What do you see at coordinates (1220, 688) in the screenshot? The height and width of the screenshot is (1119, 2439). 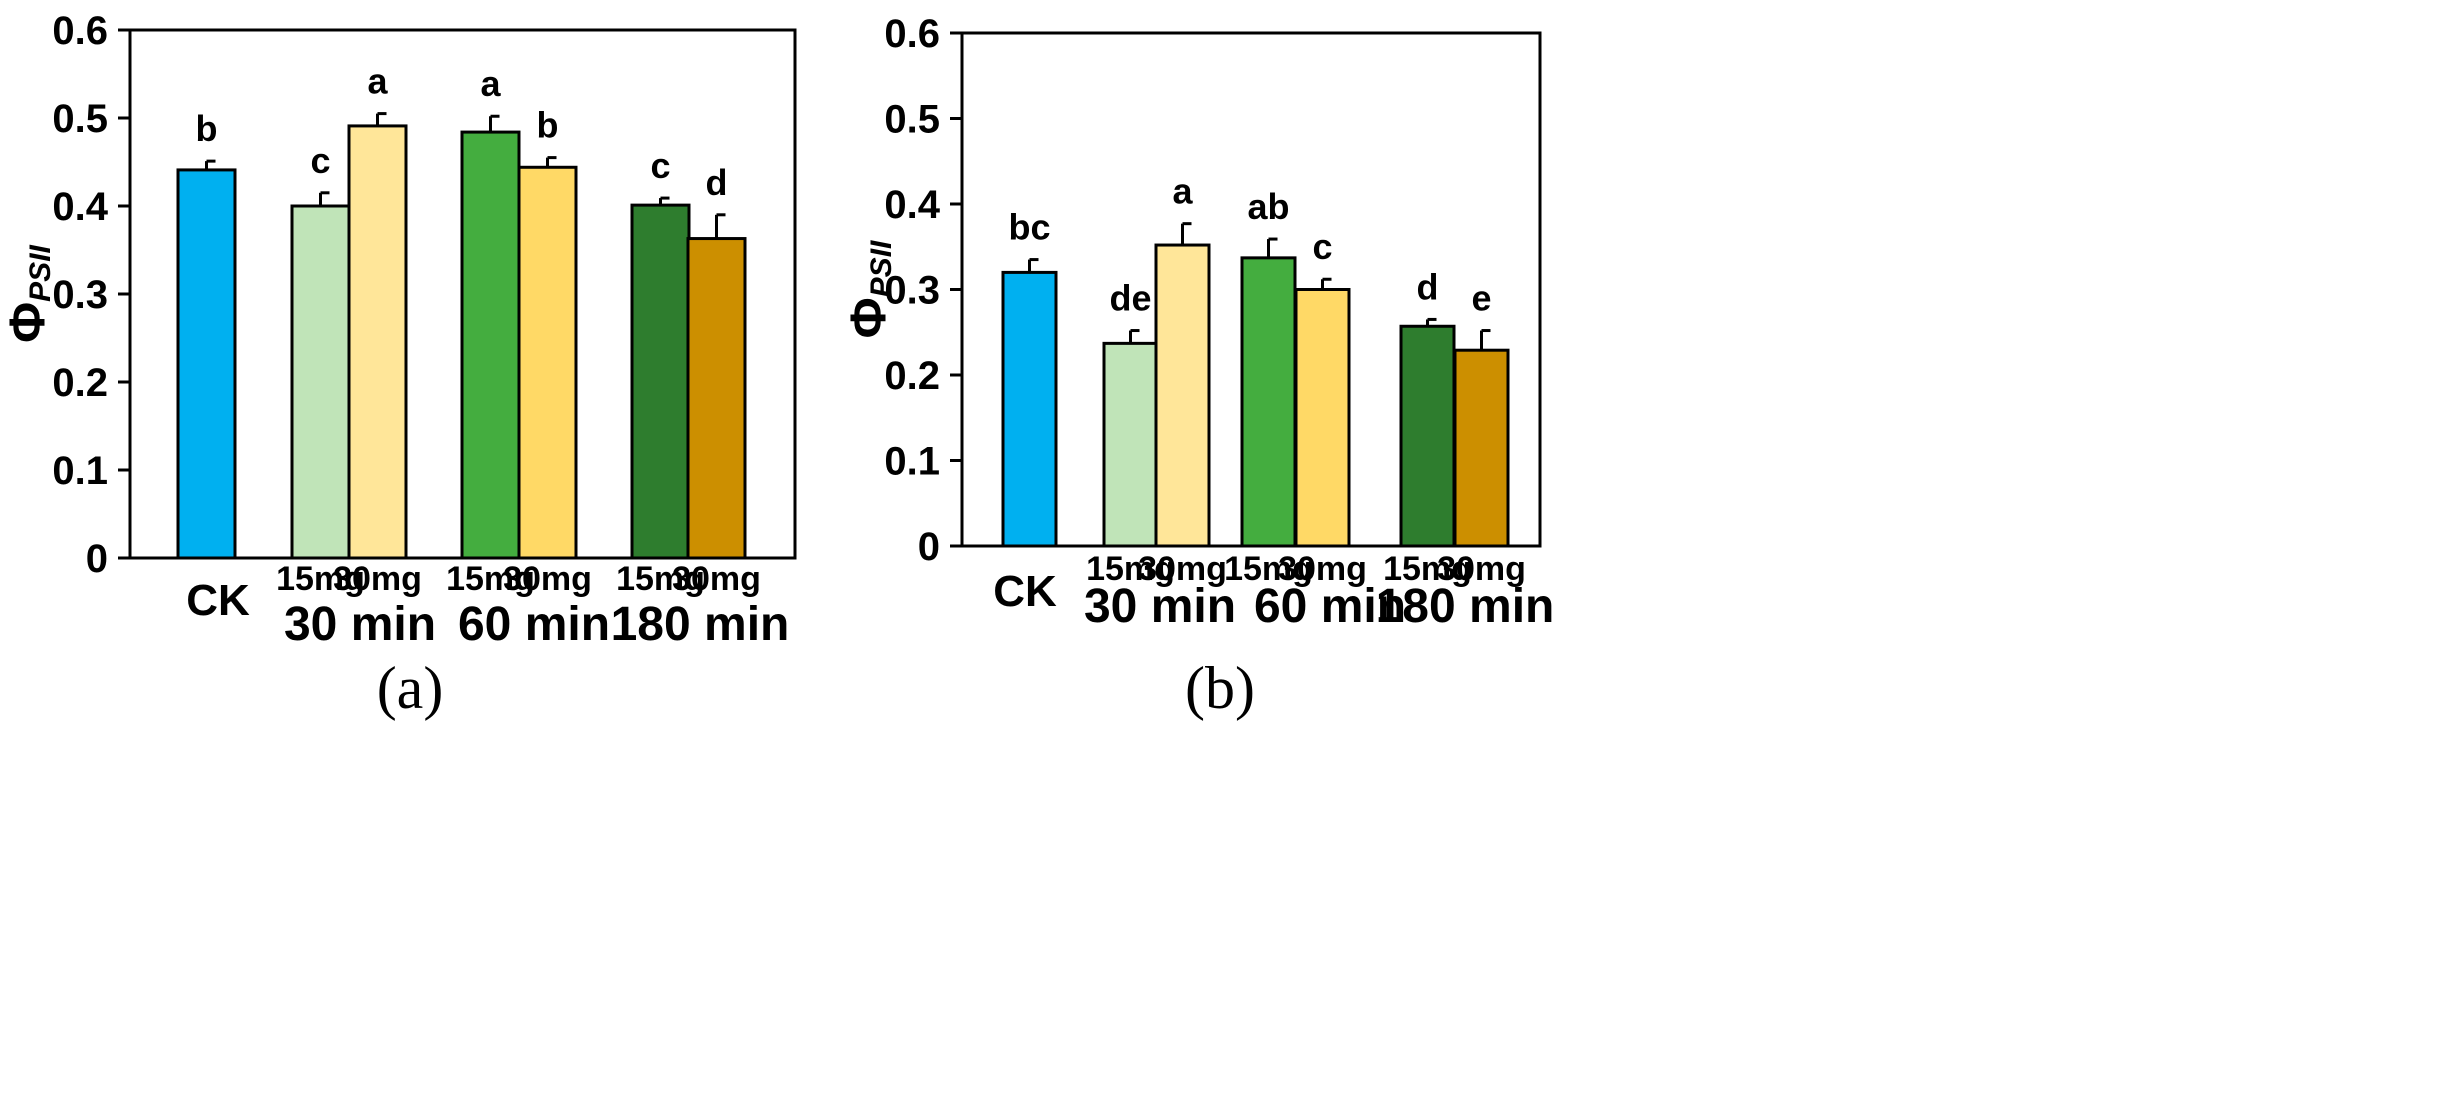 I see `panel-label: (b)` at bounding box center [1220, 688].